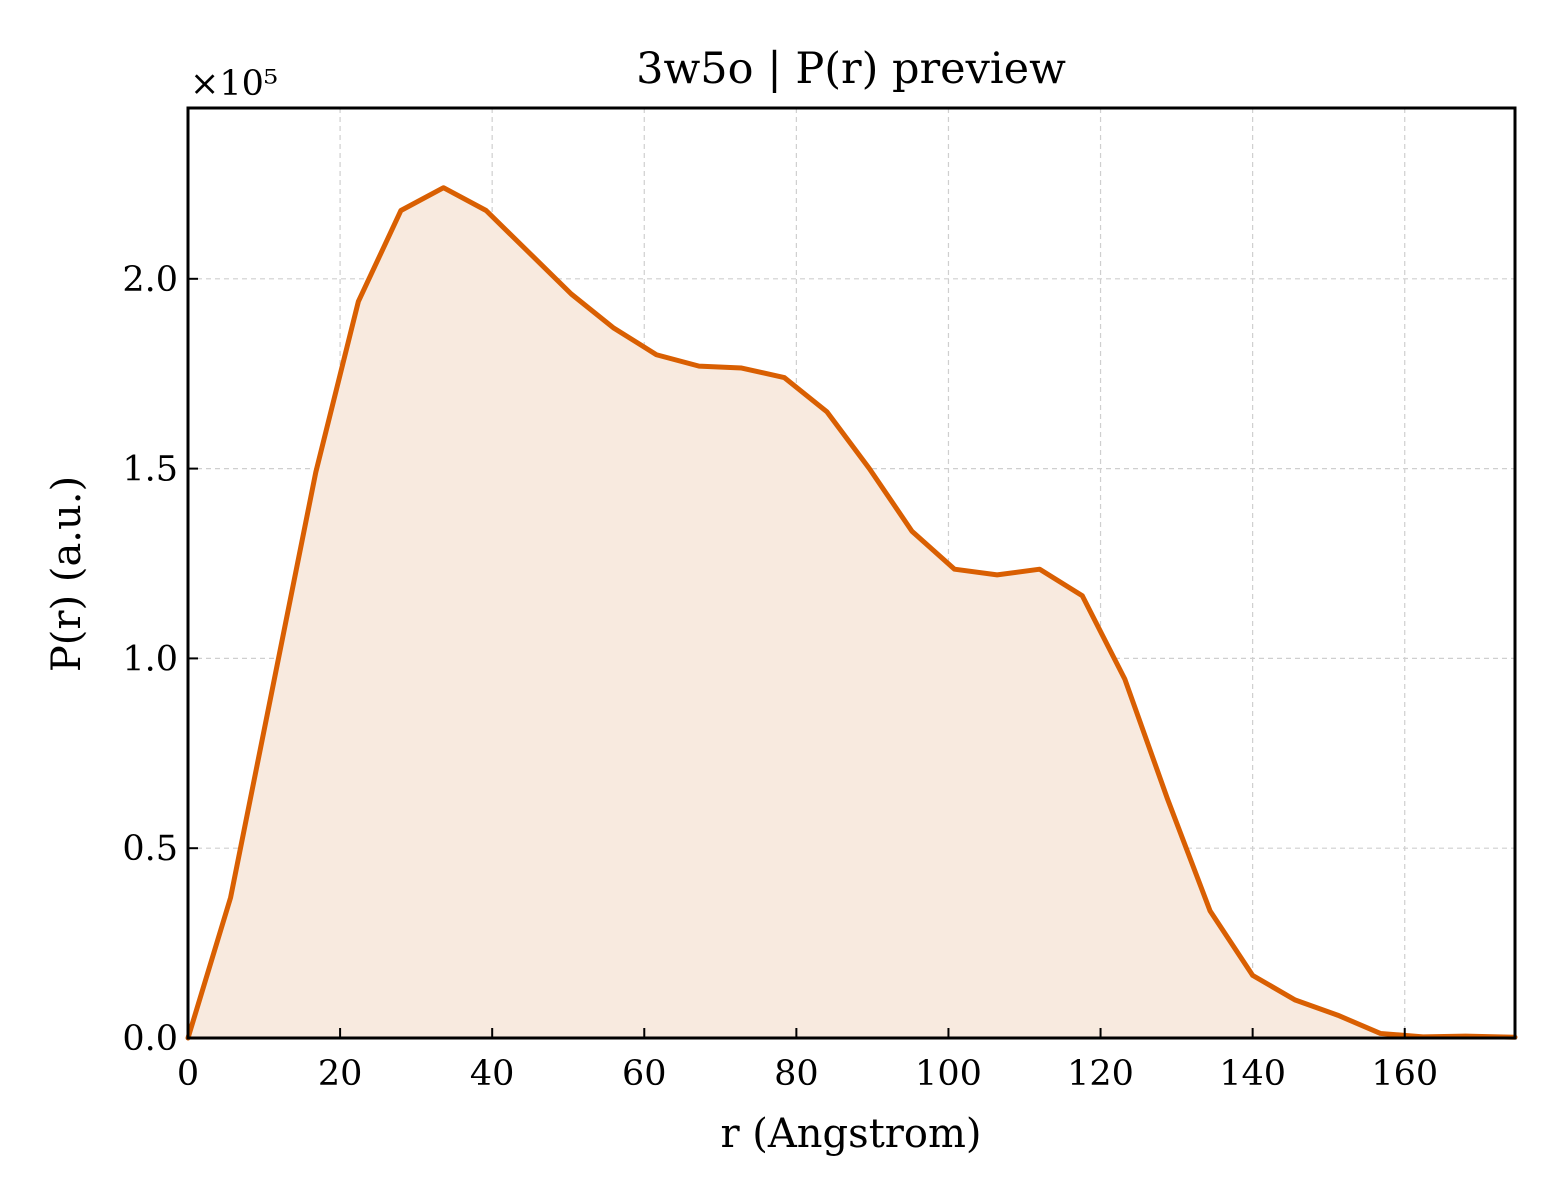  I want to click on x-tick-label: 0, so click(188, 1074).